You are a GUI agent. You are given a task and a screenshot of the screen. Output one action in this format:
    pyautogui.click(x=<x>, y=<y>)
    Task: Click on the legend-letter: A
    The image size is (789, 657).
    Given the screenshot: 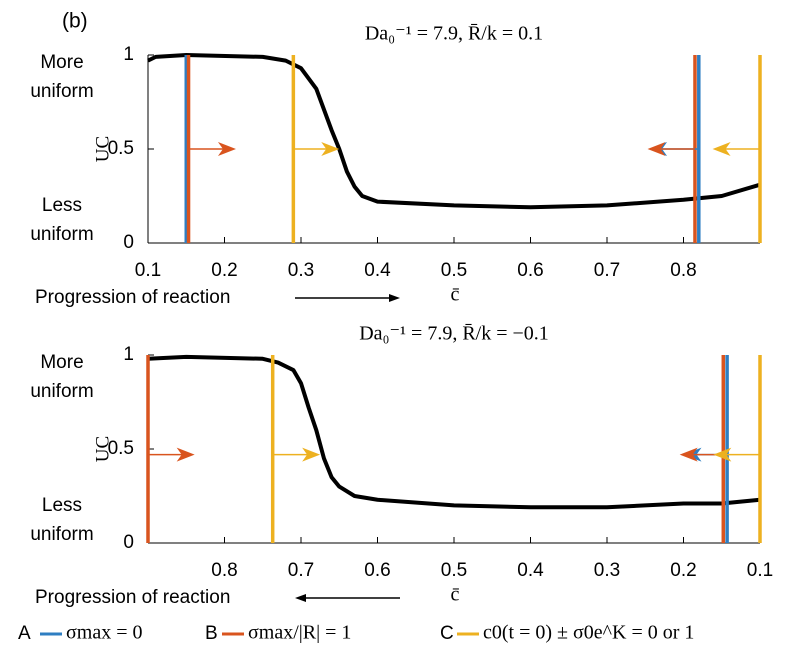 What is the action you would take?
    pyautogui.click(x=24, y=633)
    